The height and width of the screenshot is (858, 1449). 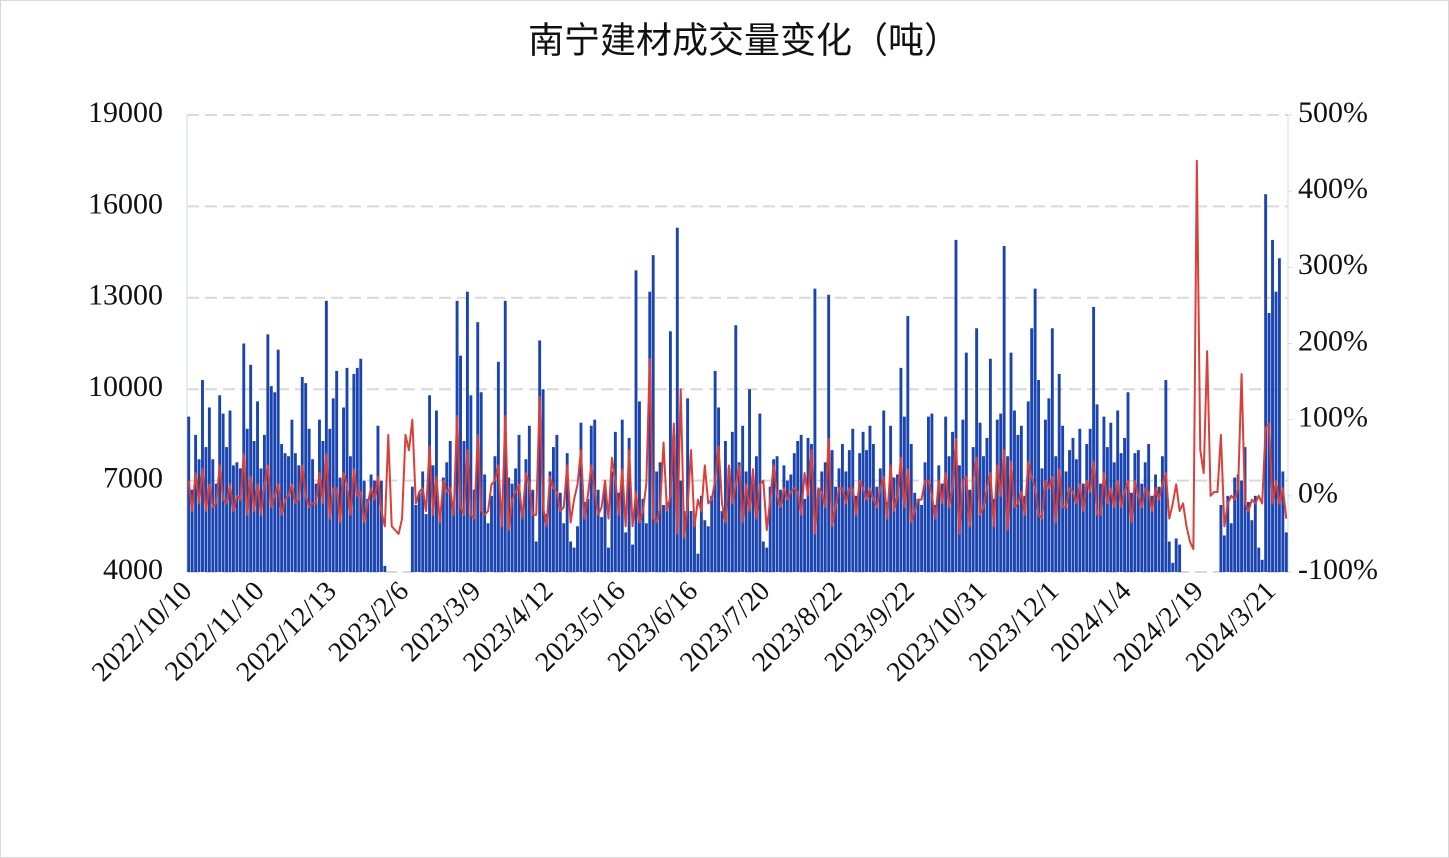 I want to click on y2-tick-label: 200%, so click(x=1333, y=340).